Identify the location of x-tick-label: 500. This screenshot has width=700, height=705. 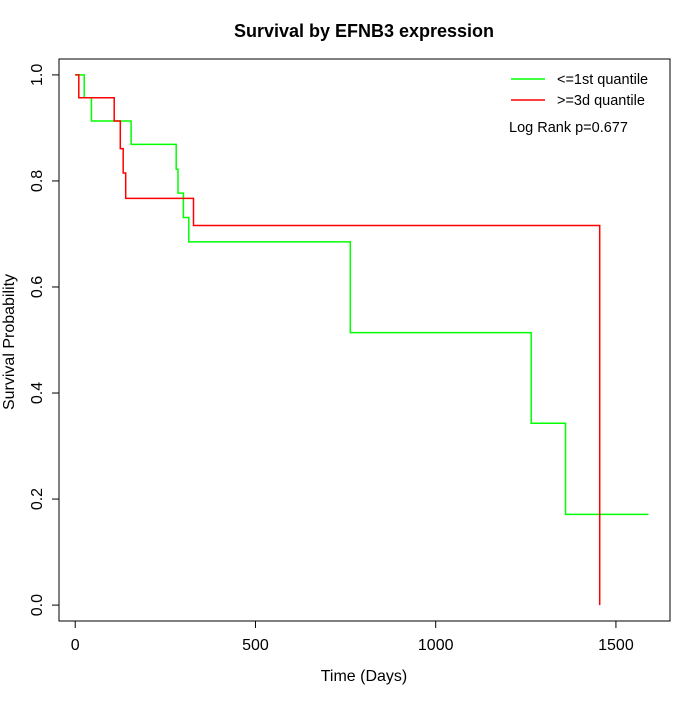
(255, 645).